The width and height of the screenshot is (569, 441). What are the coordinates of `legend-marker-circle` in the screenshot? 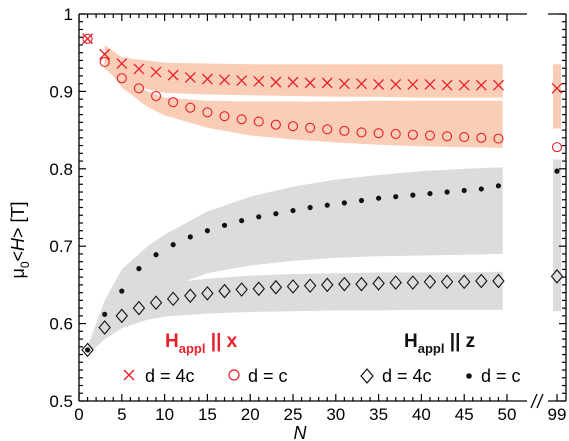 It's located at (234, 375).